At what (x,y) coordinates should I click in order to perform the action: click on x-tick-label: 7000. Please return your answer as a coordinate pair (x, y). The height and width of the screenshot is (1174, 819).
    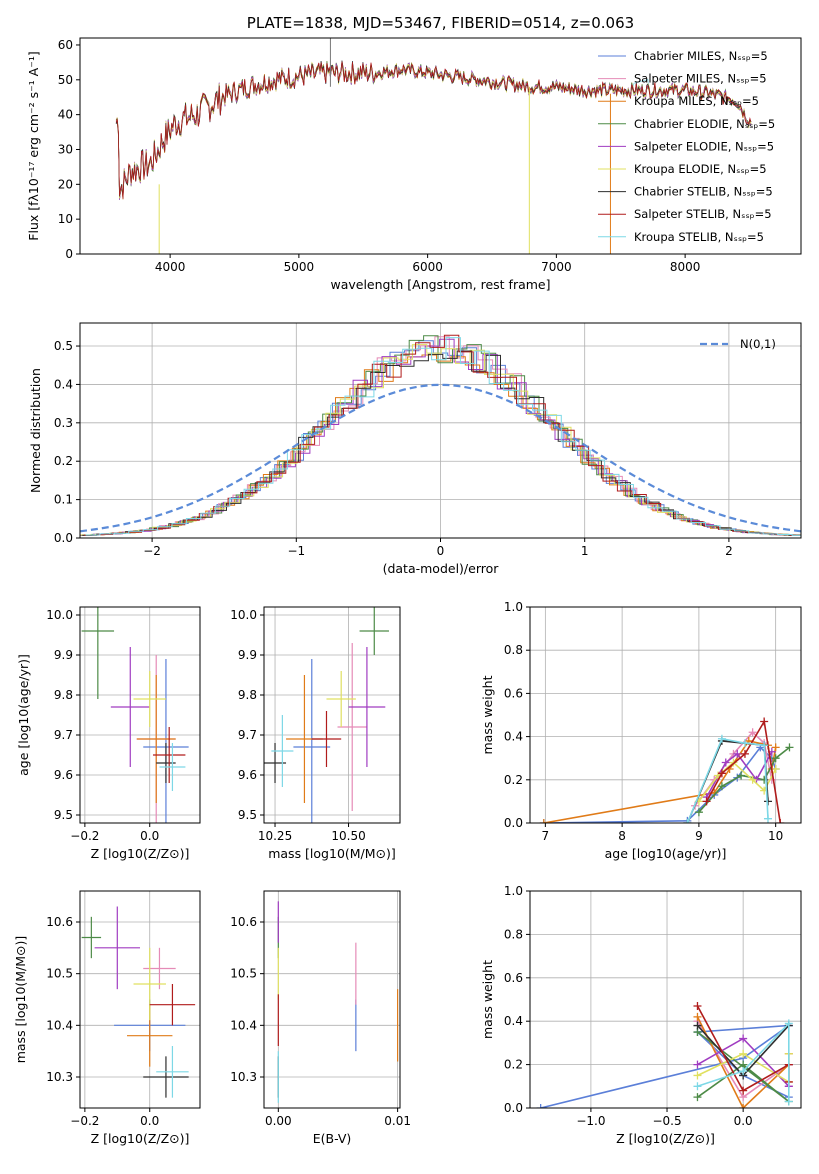
    Looking at the image, I should click on (556, 267).